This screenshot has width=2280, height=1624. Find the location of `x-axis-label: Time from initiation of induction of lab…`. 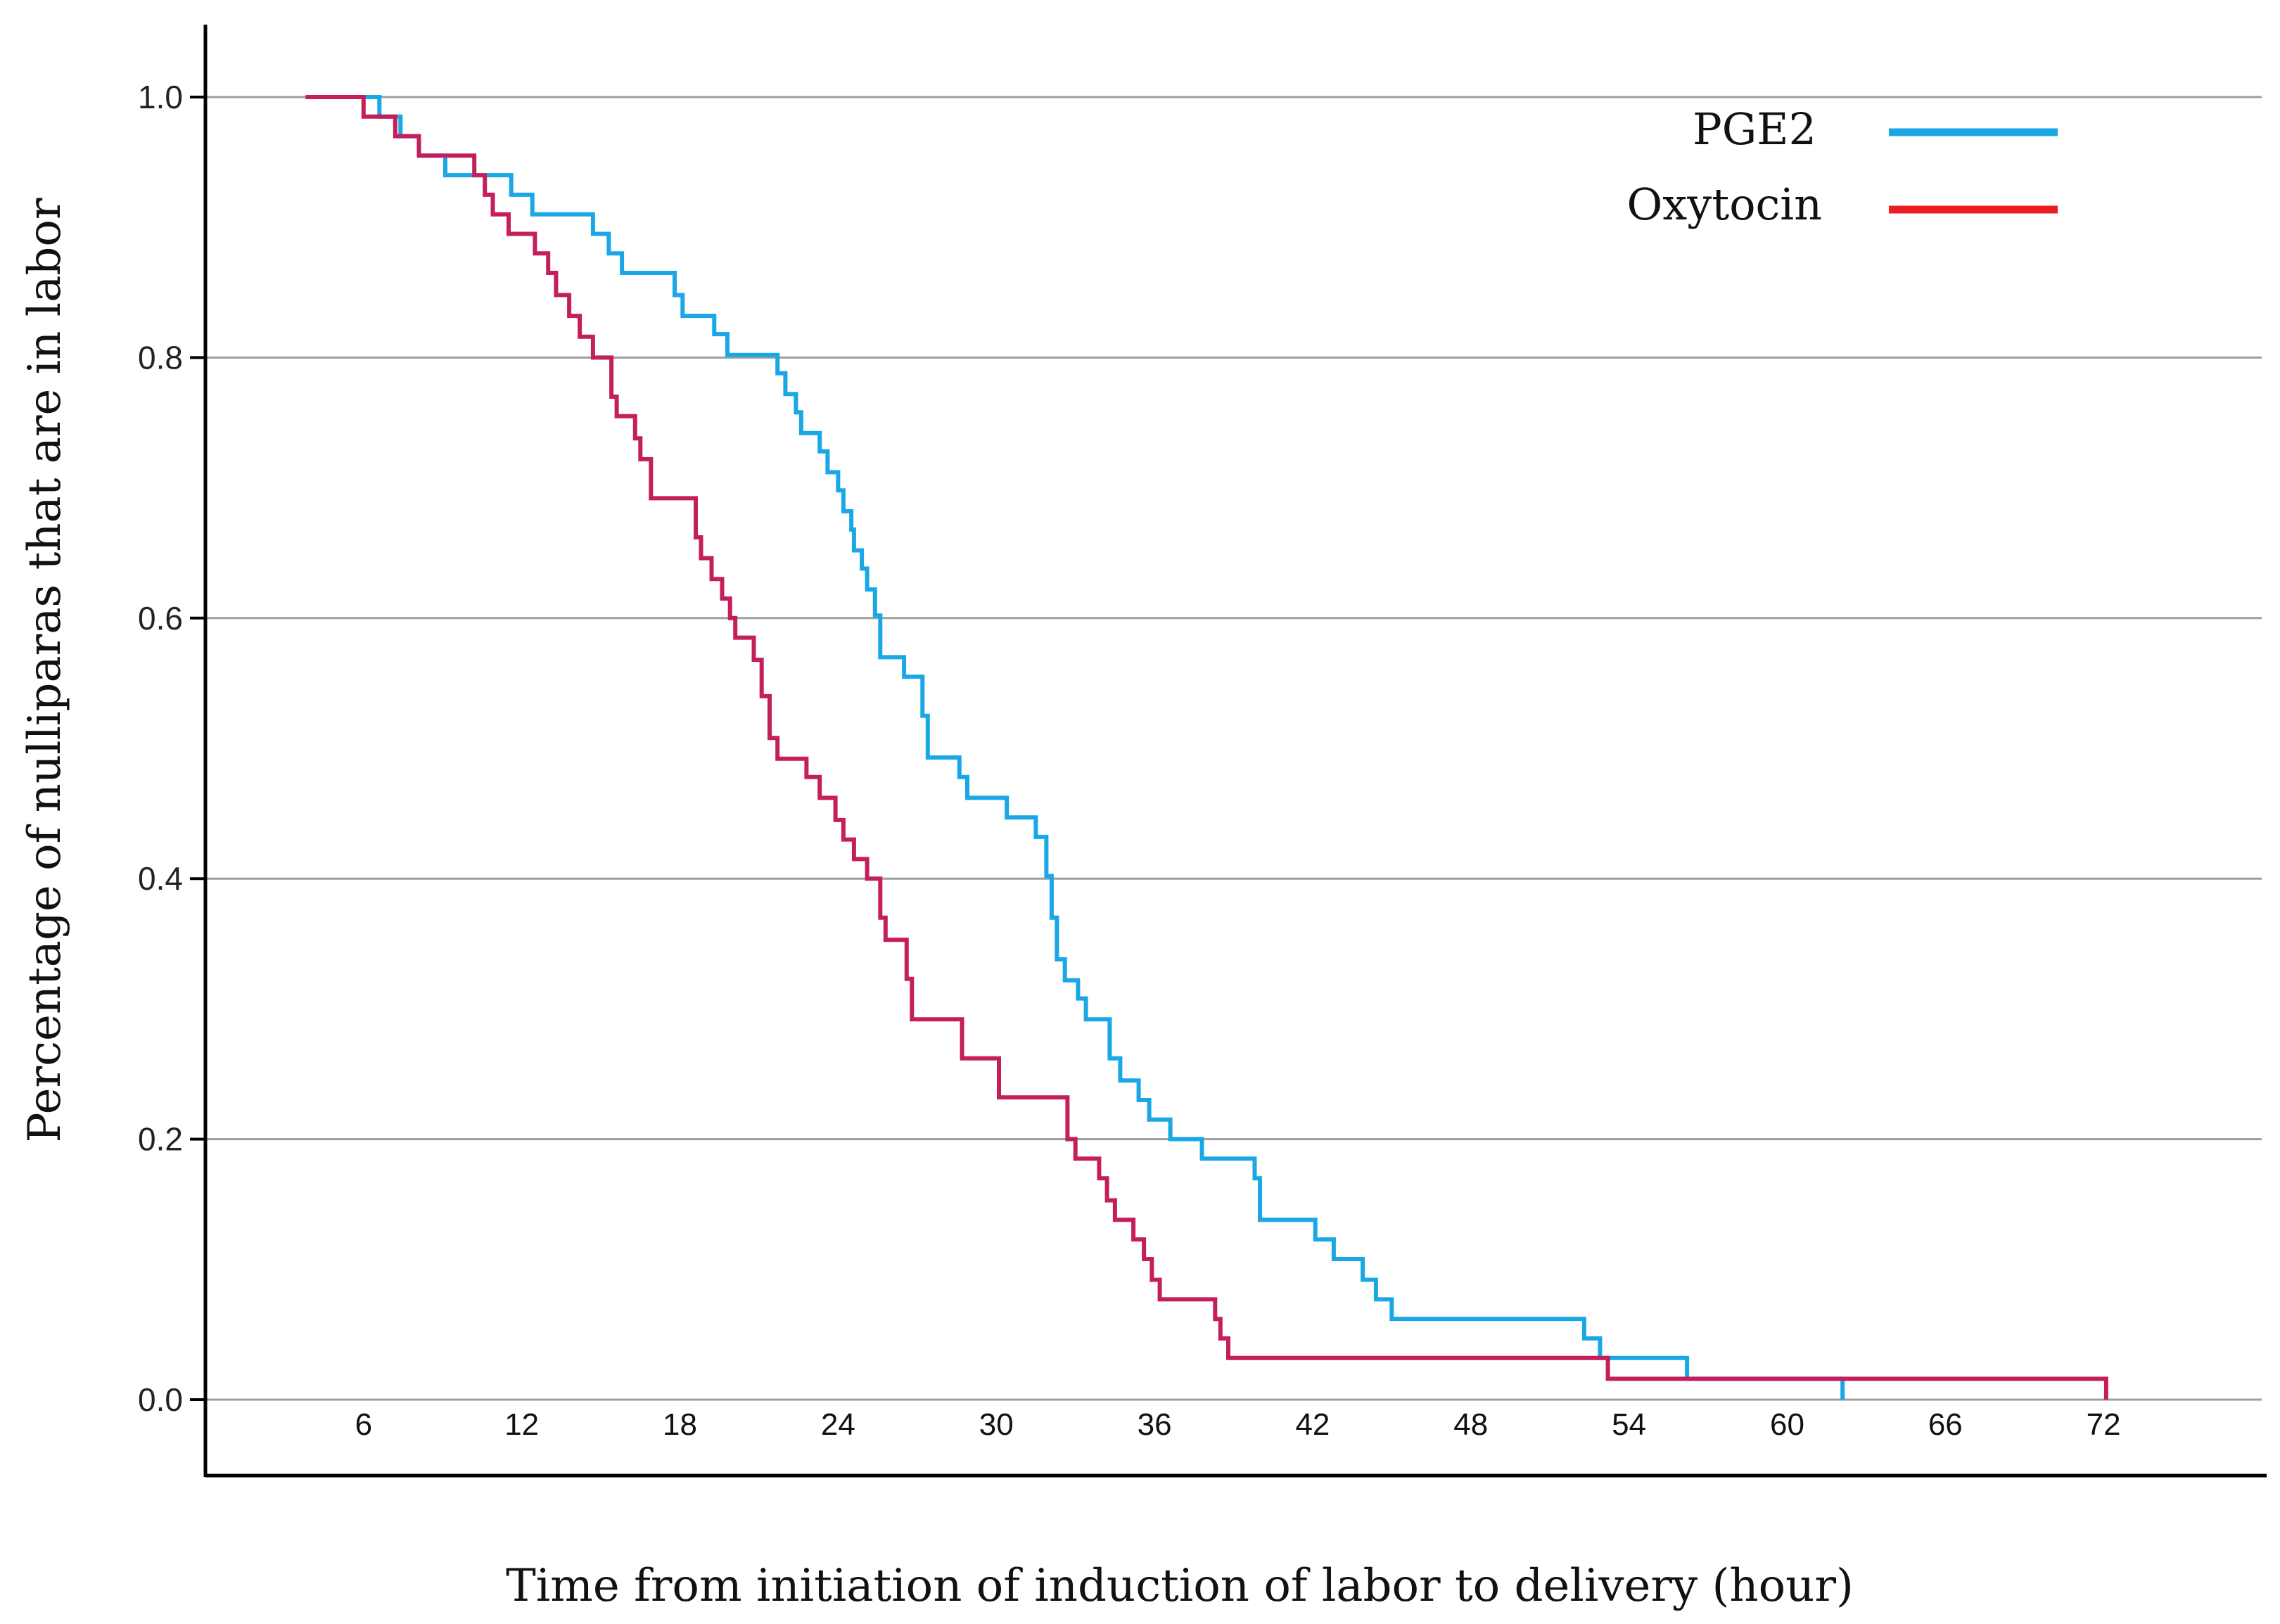

x-axis-label: Time from initiation of induction of lab… is located at coordinates (1180, 1586).